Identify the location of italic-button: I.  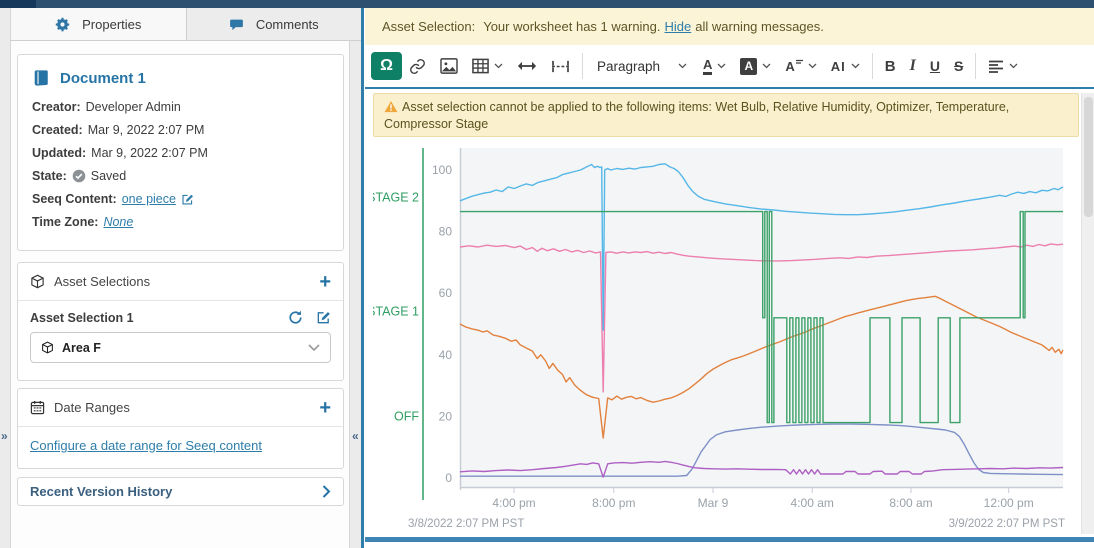
(913, 66).